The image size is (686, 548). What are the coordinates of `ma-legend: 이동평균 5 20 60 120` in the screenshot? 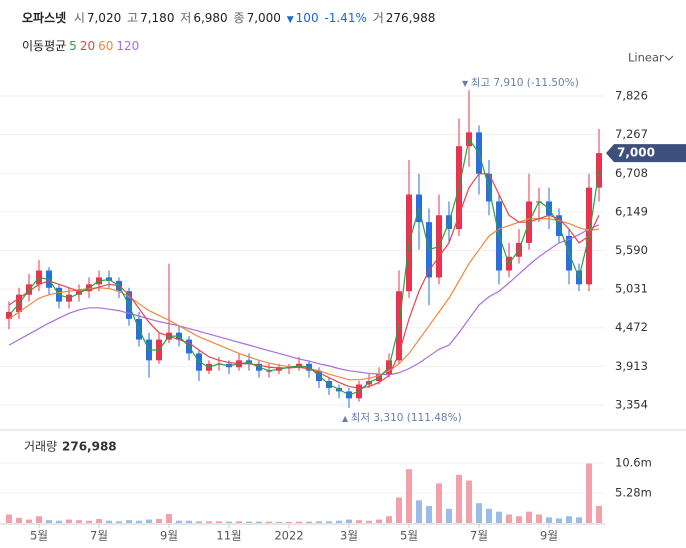 It's located at (82, 45).